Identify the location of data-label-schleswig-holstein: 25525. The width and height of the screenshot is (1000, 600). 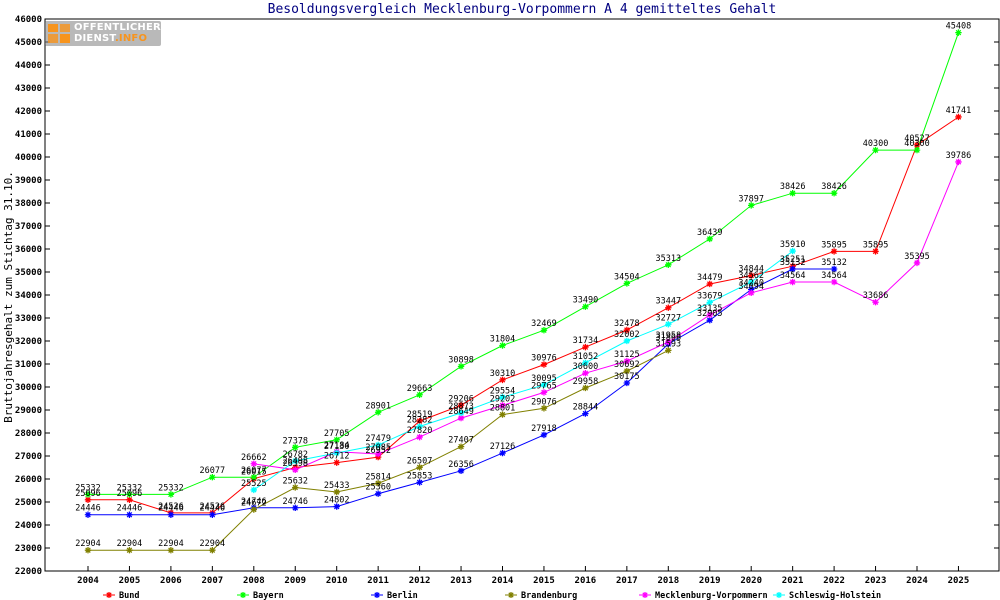
(254, 484).